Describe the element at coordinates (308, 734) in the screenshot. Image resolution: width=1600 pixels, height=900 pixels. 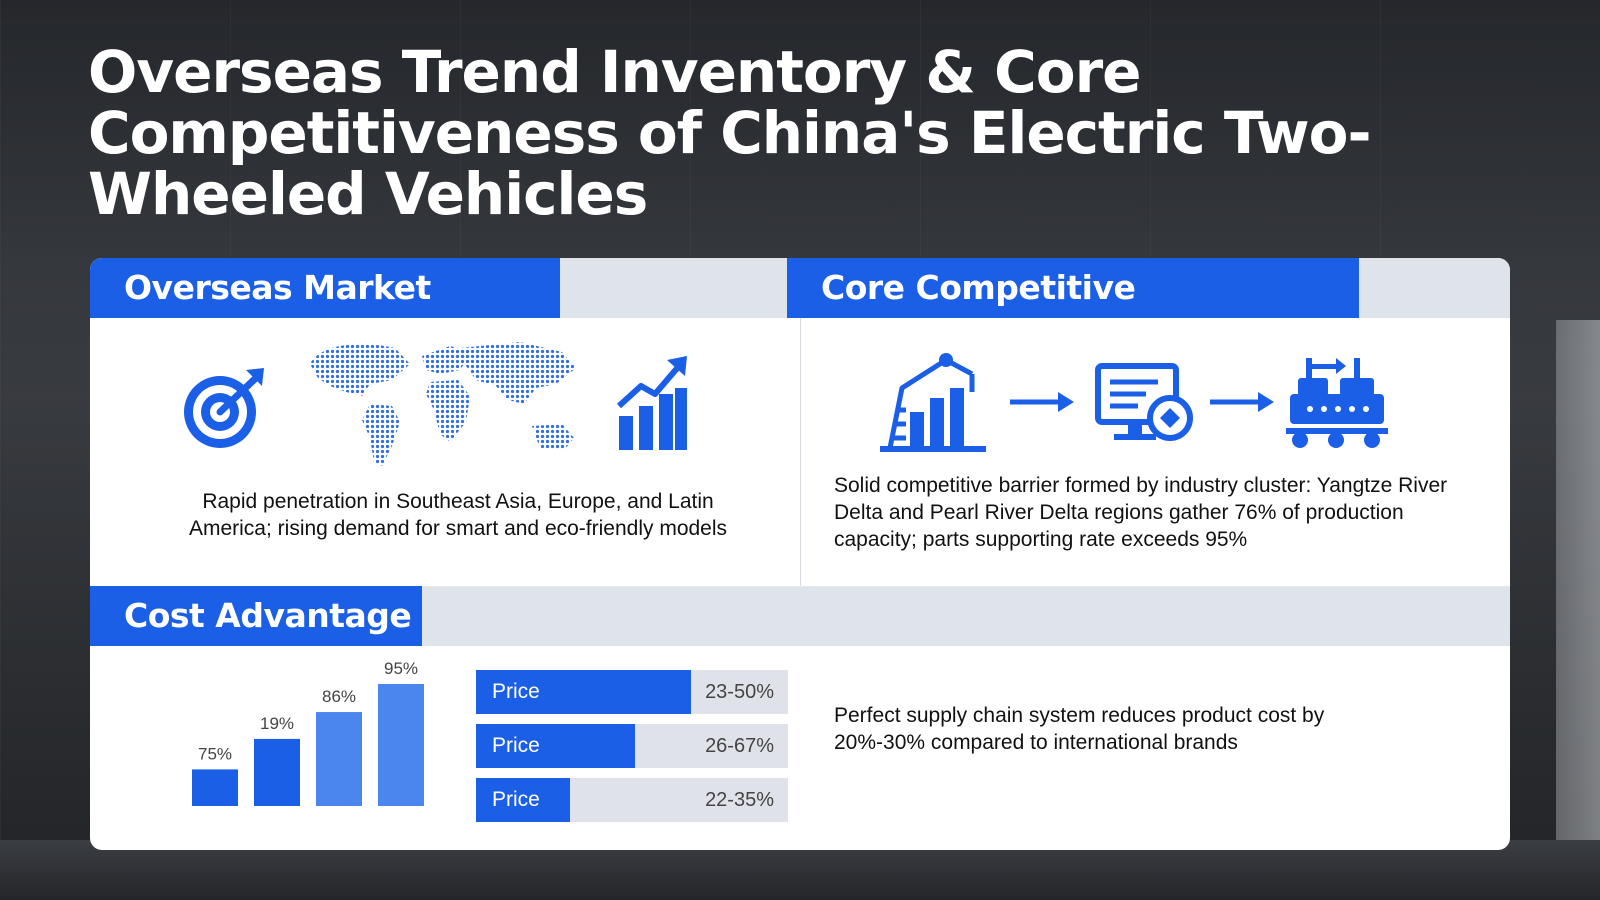
I see `cost-bar-chart: 75% 19% 86% 95%` at that location.